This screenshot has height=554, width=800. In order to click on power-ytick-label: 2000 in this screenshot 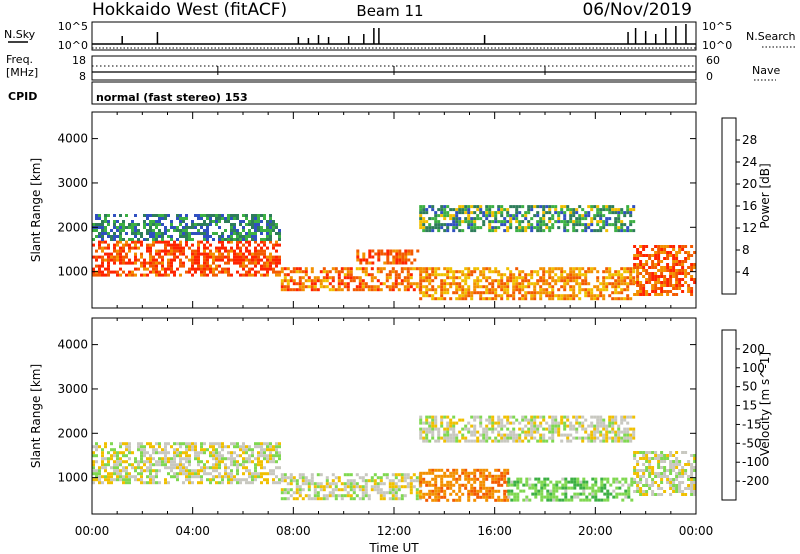, I will do `click(72, 227)`.